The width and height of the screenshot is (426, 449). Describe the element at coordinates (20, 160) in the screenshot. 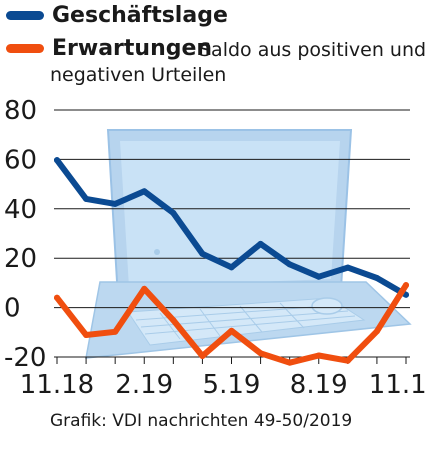

I see `y-tick-label: 60` at that location.